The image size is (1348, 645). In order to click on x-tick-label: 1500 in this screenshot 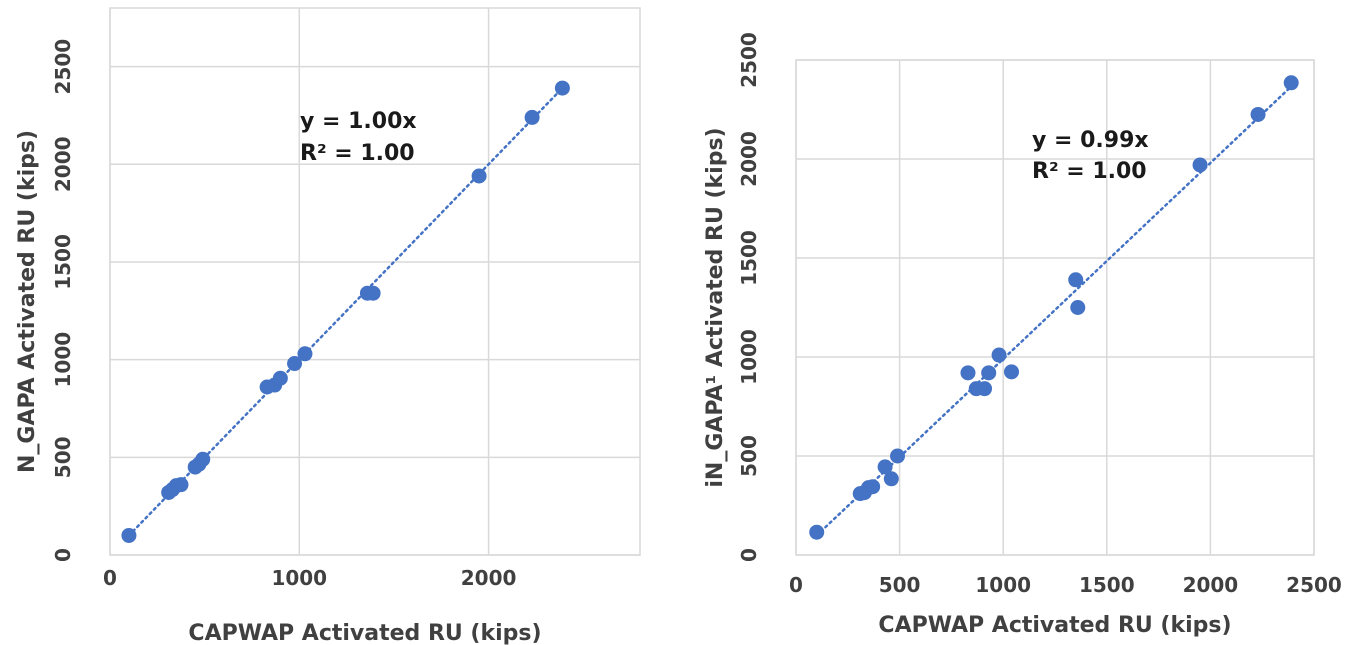, I will do `click(1107, 585)`.